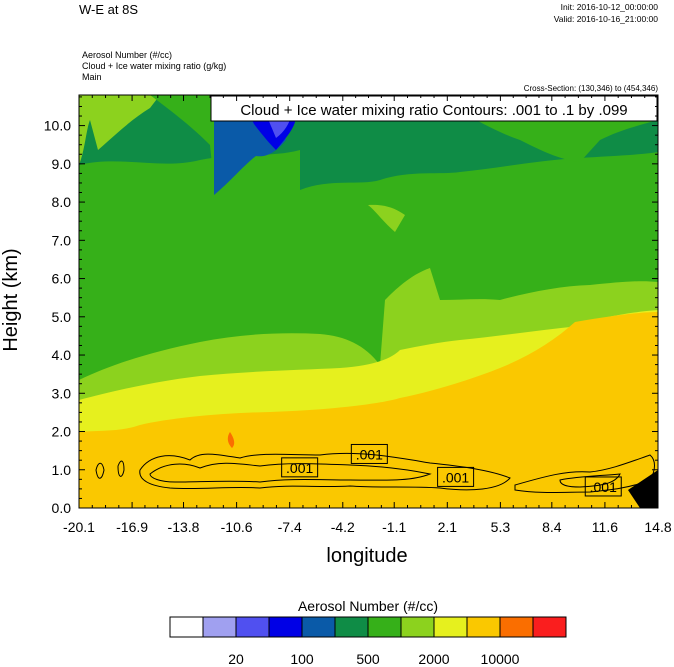 The height and width of the screenshot is (667, 674). What do you see at coordinates (657, 527) in the screenshot?
I see `x-tick-label: 14.8` at bounding box center [657, 527].